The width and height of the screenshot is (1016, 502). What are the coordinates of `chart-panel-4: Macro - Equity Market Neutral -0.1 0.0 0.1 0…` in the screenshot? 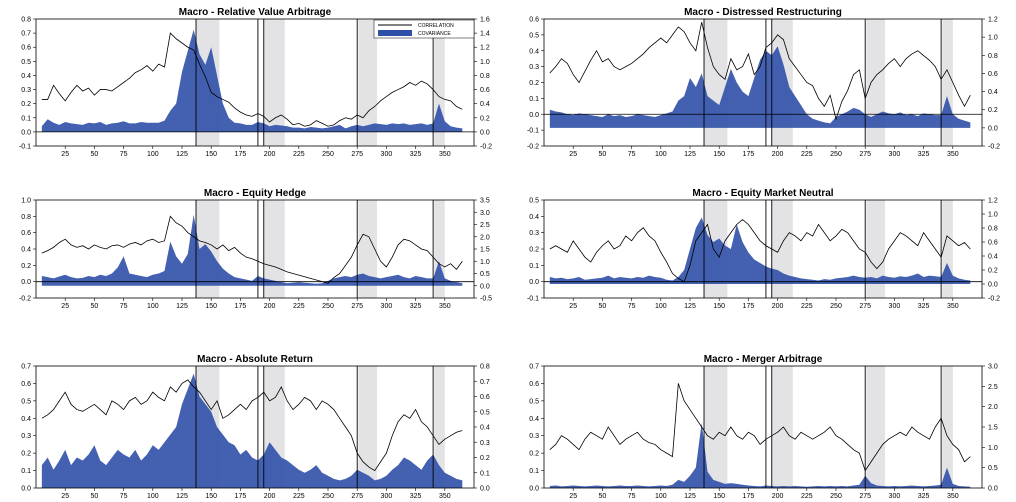 It's located at (763, 249).